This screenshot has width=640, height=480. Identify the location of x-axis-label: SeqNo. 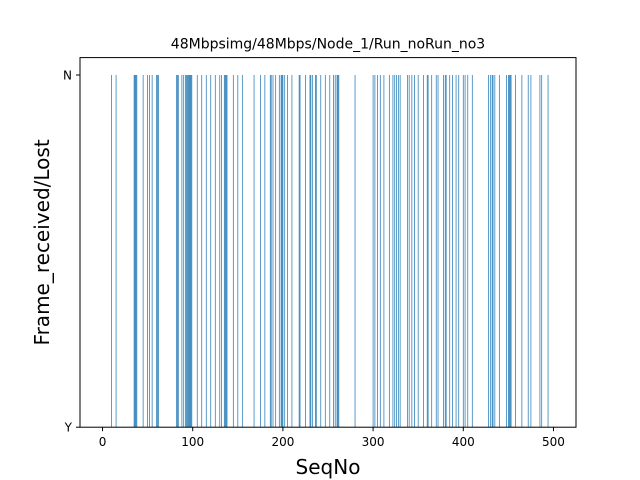
(328, 467).